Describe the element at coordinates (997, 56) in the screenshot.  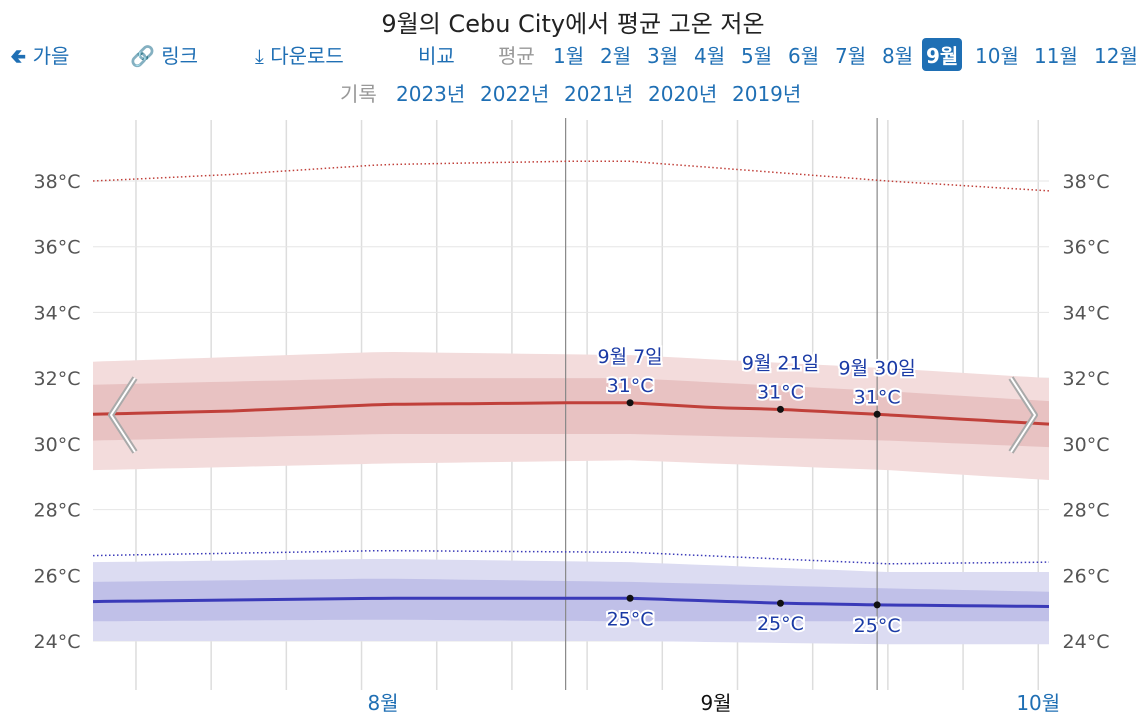
I see `month-10: 10월` at that location.